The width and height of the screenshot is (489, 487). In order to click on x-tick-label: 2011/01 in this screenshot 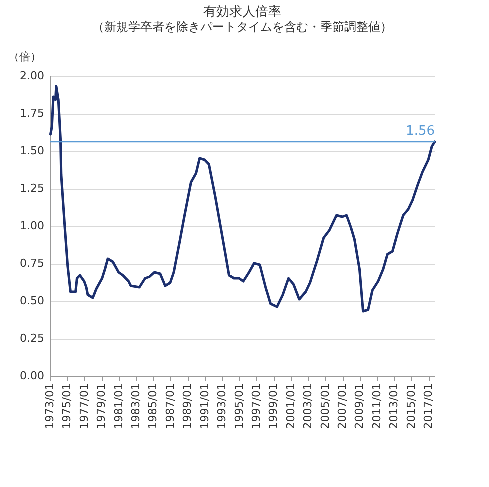, I will do `click(377, 407)`.